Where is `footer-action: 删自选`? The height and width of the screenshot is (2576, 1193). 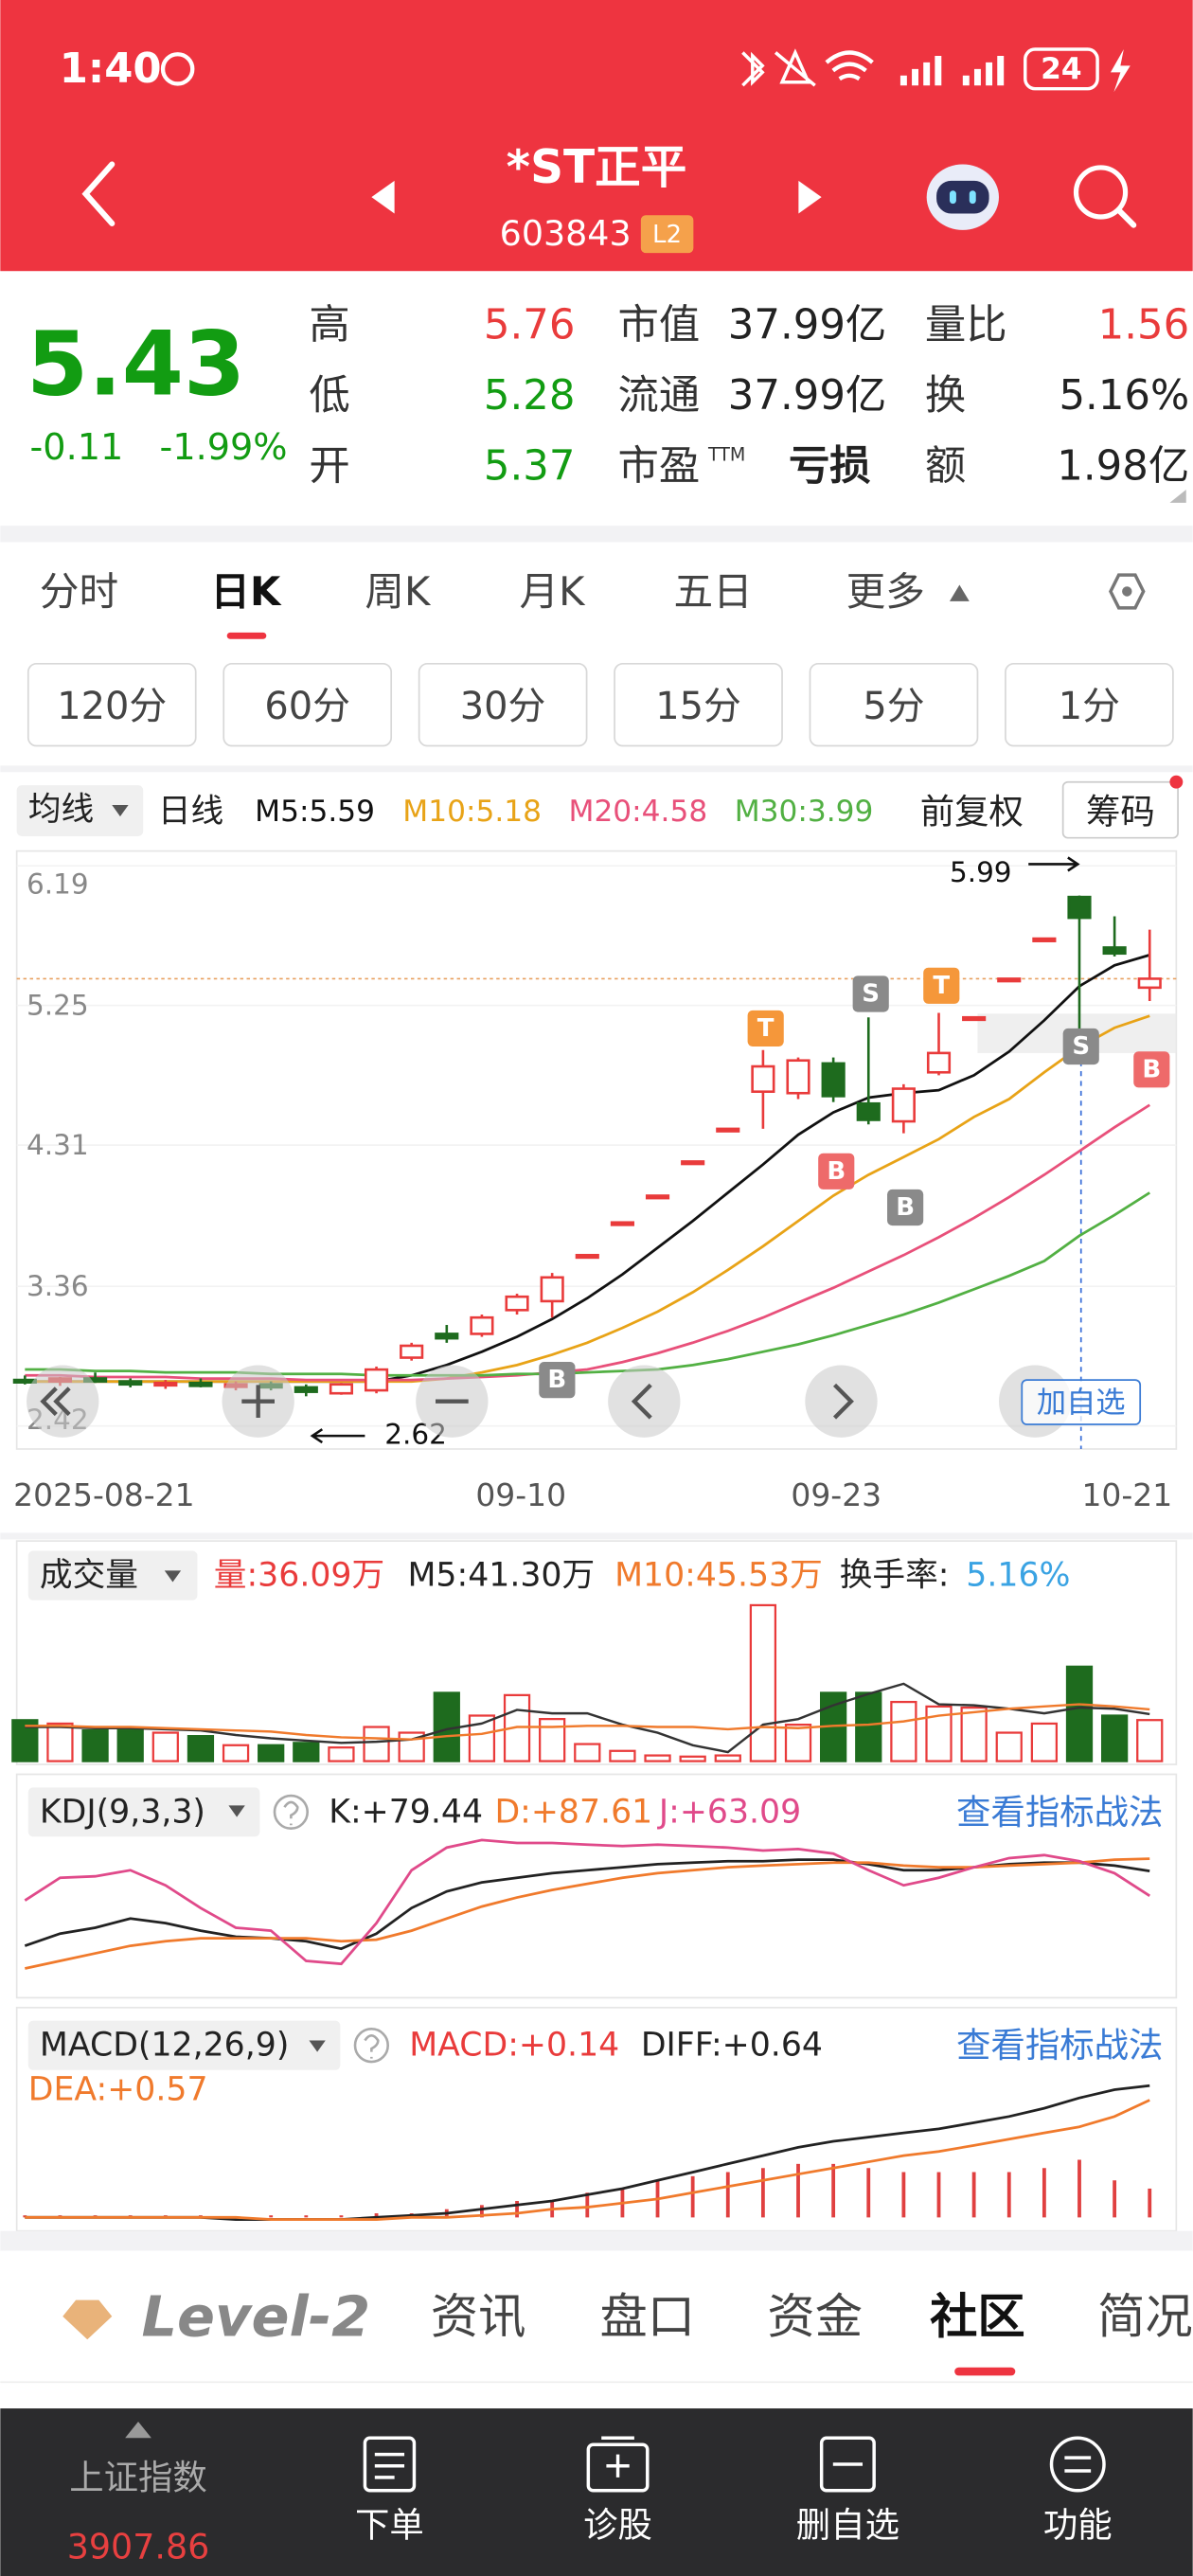
footer-action: 删自选 is located at coordinates (847, 2525).